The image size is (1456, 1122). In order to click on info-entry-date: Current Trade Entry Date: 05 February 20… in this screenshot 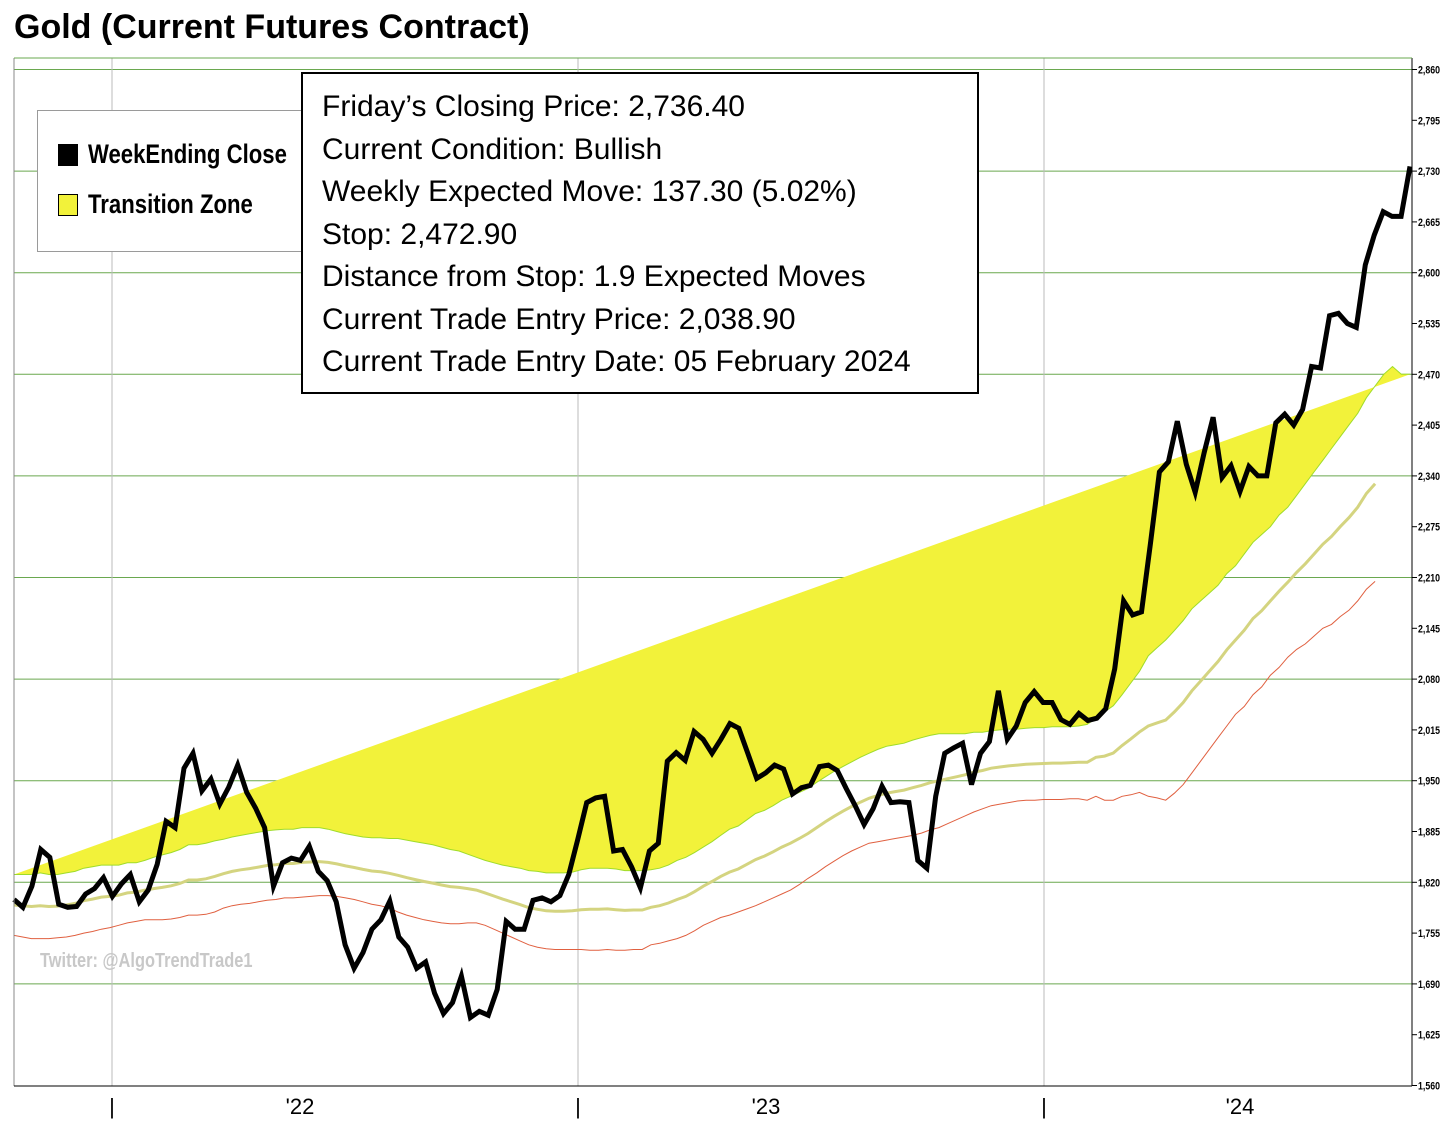, I will do `click(616, 361)`.